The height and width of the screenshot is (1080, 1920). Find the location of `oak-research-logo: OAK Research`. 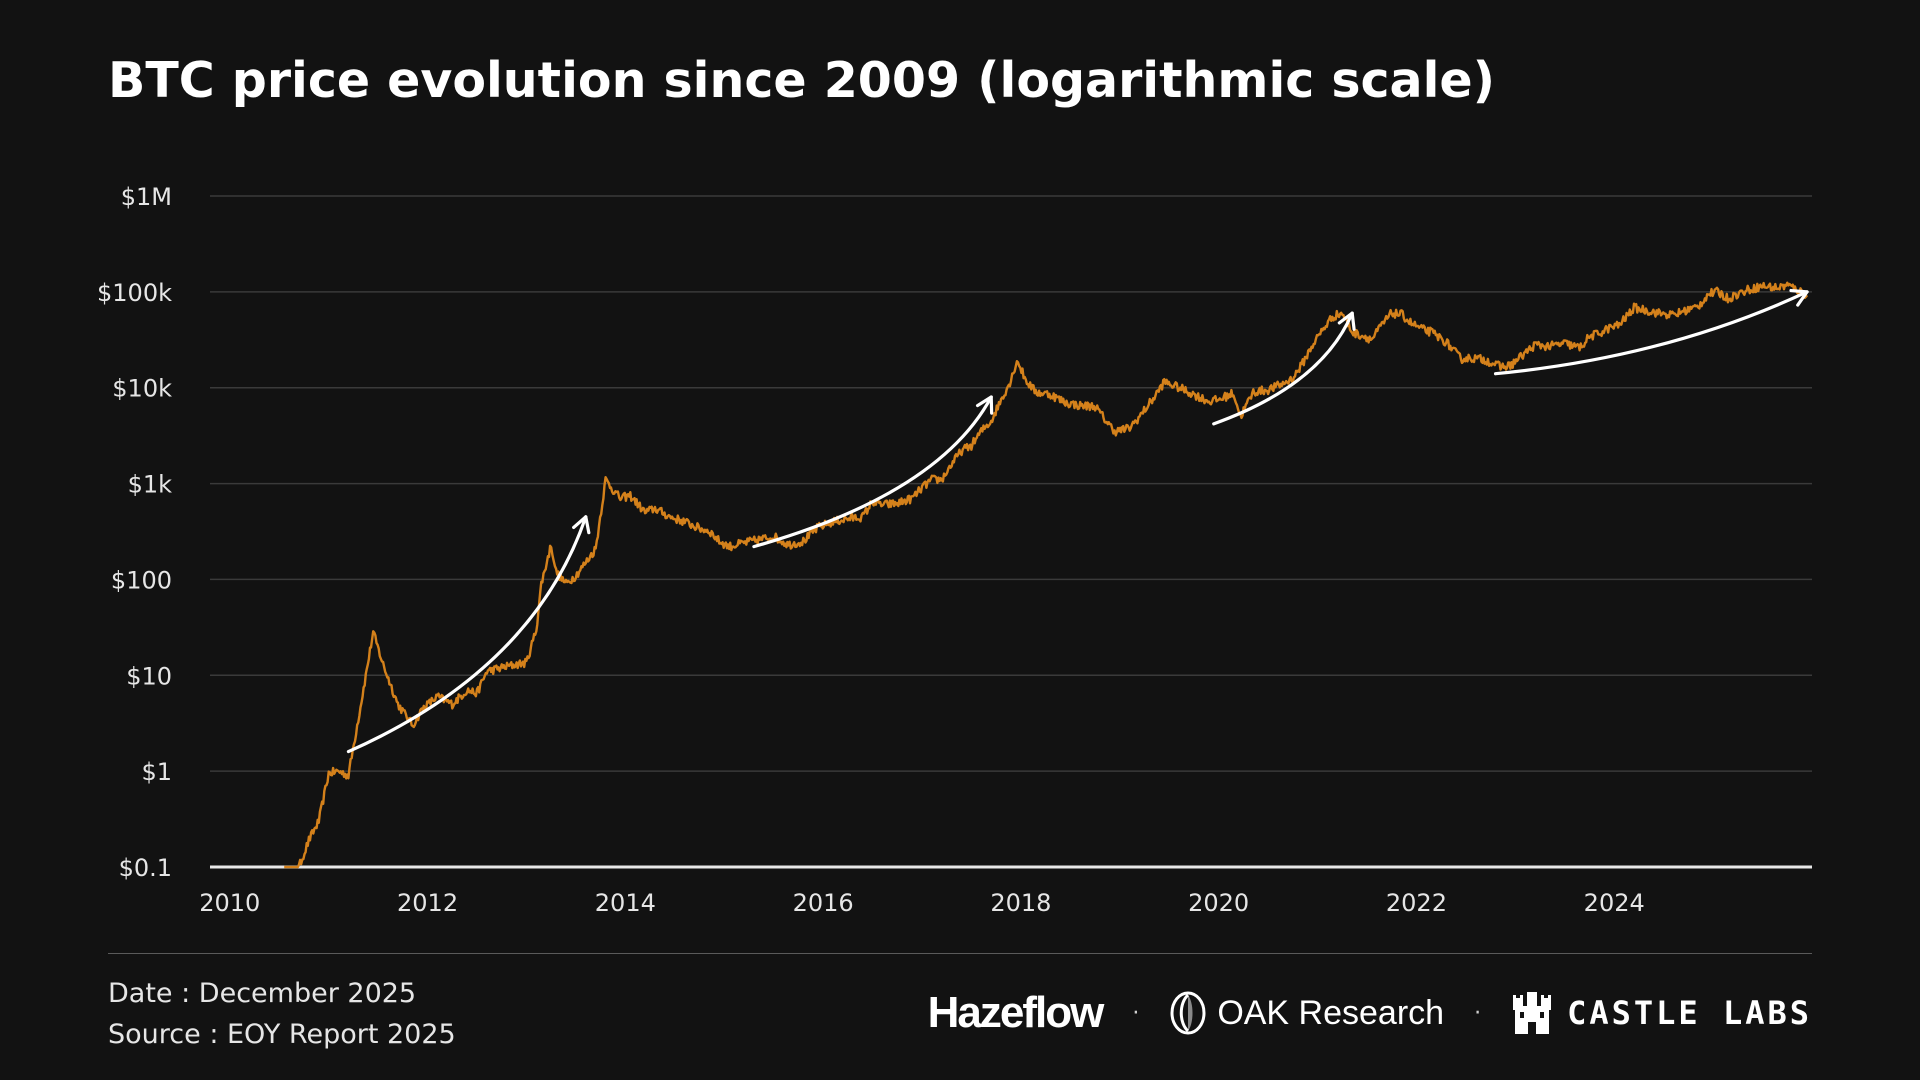

oak-research-logo: OAK Research is located at coordinates (1306, 1013).